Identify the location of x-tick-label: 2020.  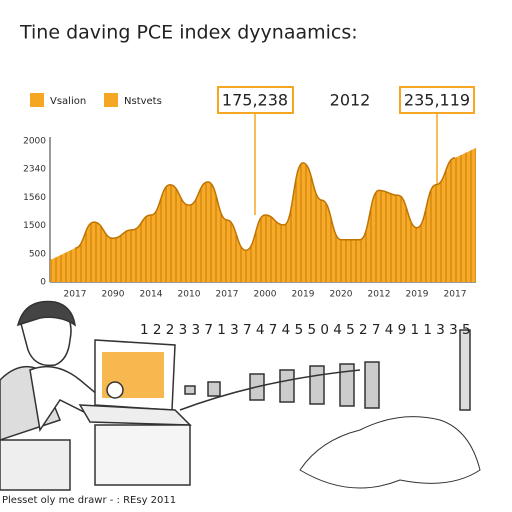
(341, 295).